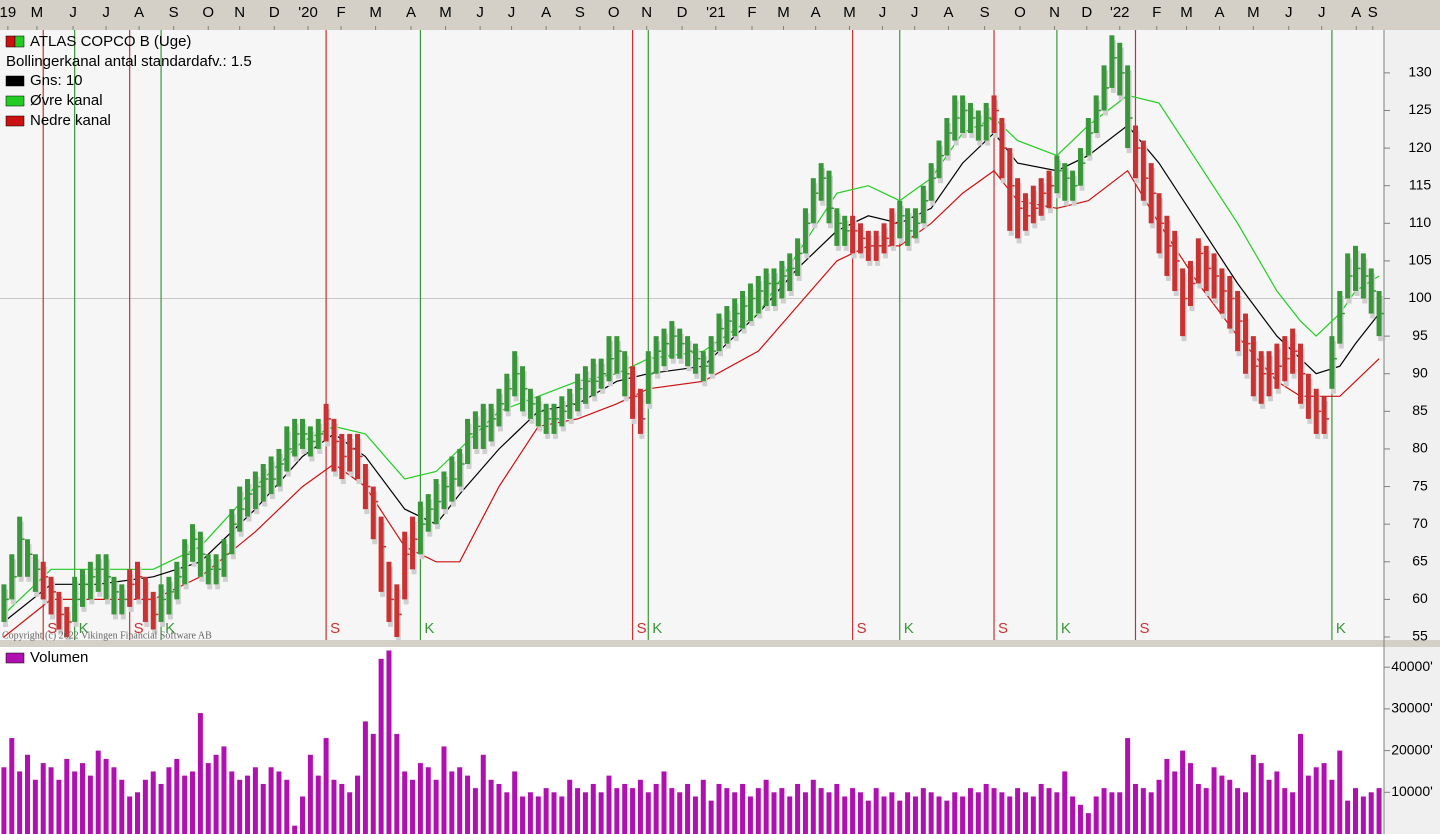 This screenshot has height=834, width=1440. Describe the element at coordinates (1373, 12) in the screenshot. I see `x-tick-label: S` at that location.